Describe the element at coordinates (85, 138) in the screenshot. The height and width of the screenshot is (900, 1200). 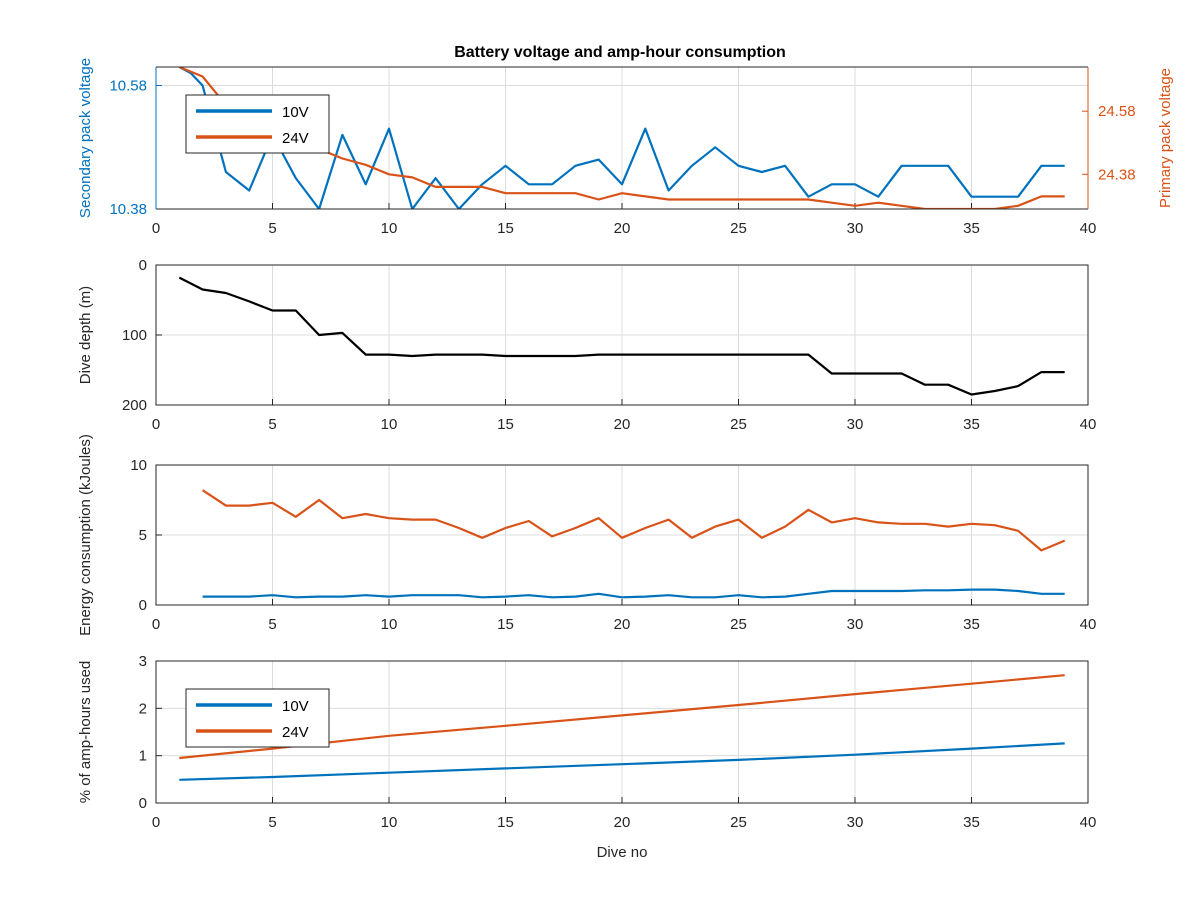
I see `y-axis-label: Secondary pack voltage` at that location.